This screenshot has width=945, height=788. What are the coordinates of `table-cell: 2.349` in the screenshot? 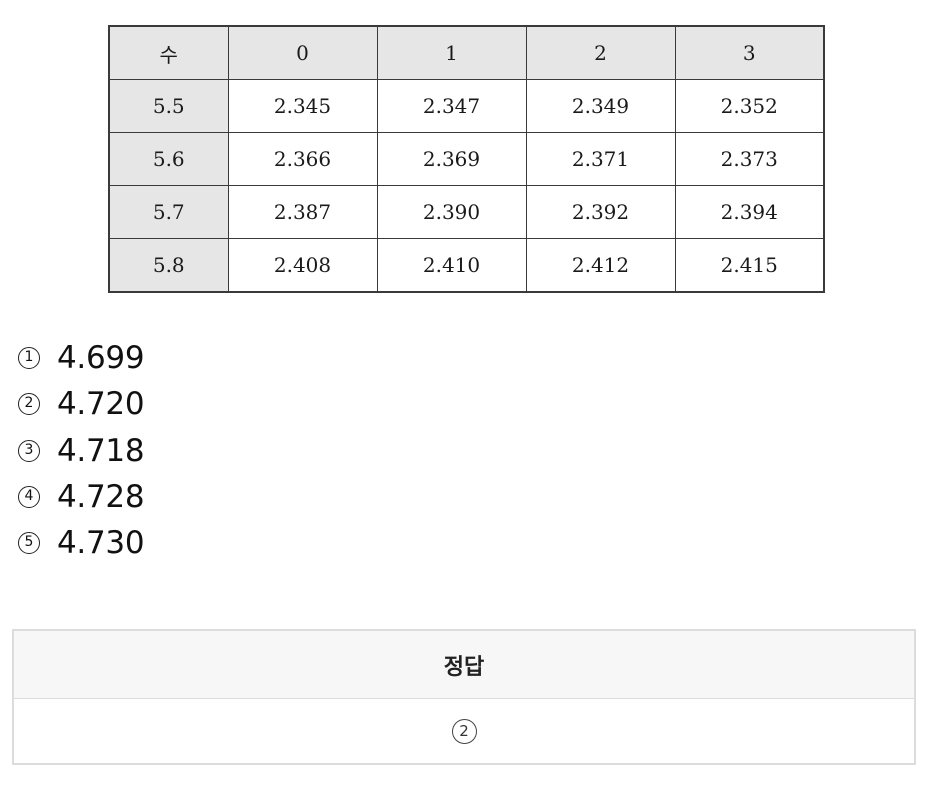 It's located at (600, 106).